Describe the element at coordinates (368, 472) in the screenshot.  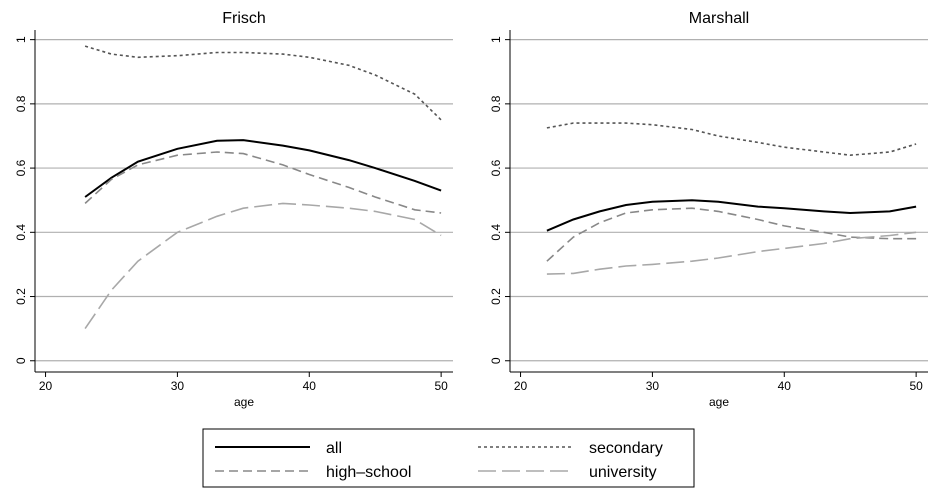
I see `legend-label: high–school` at that location.